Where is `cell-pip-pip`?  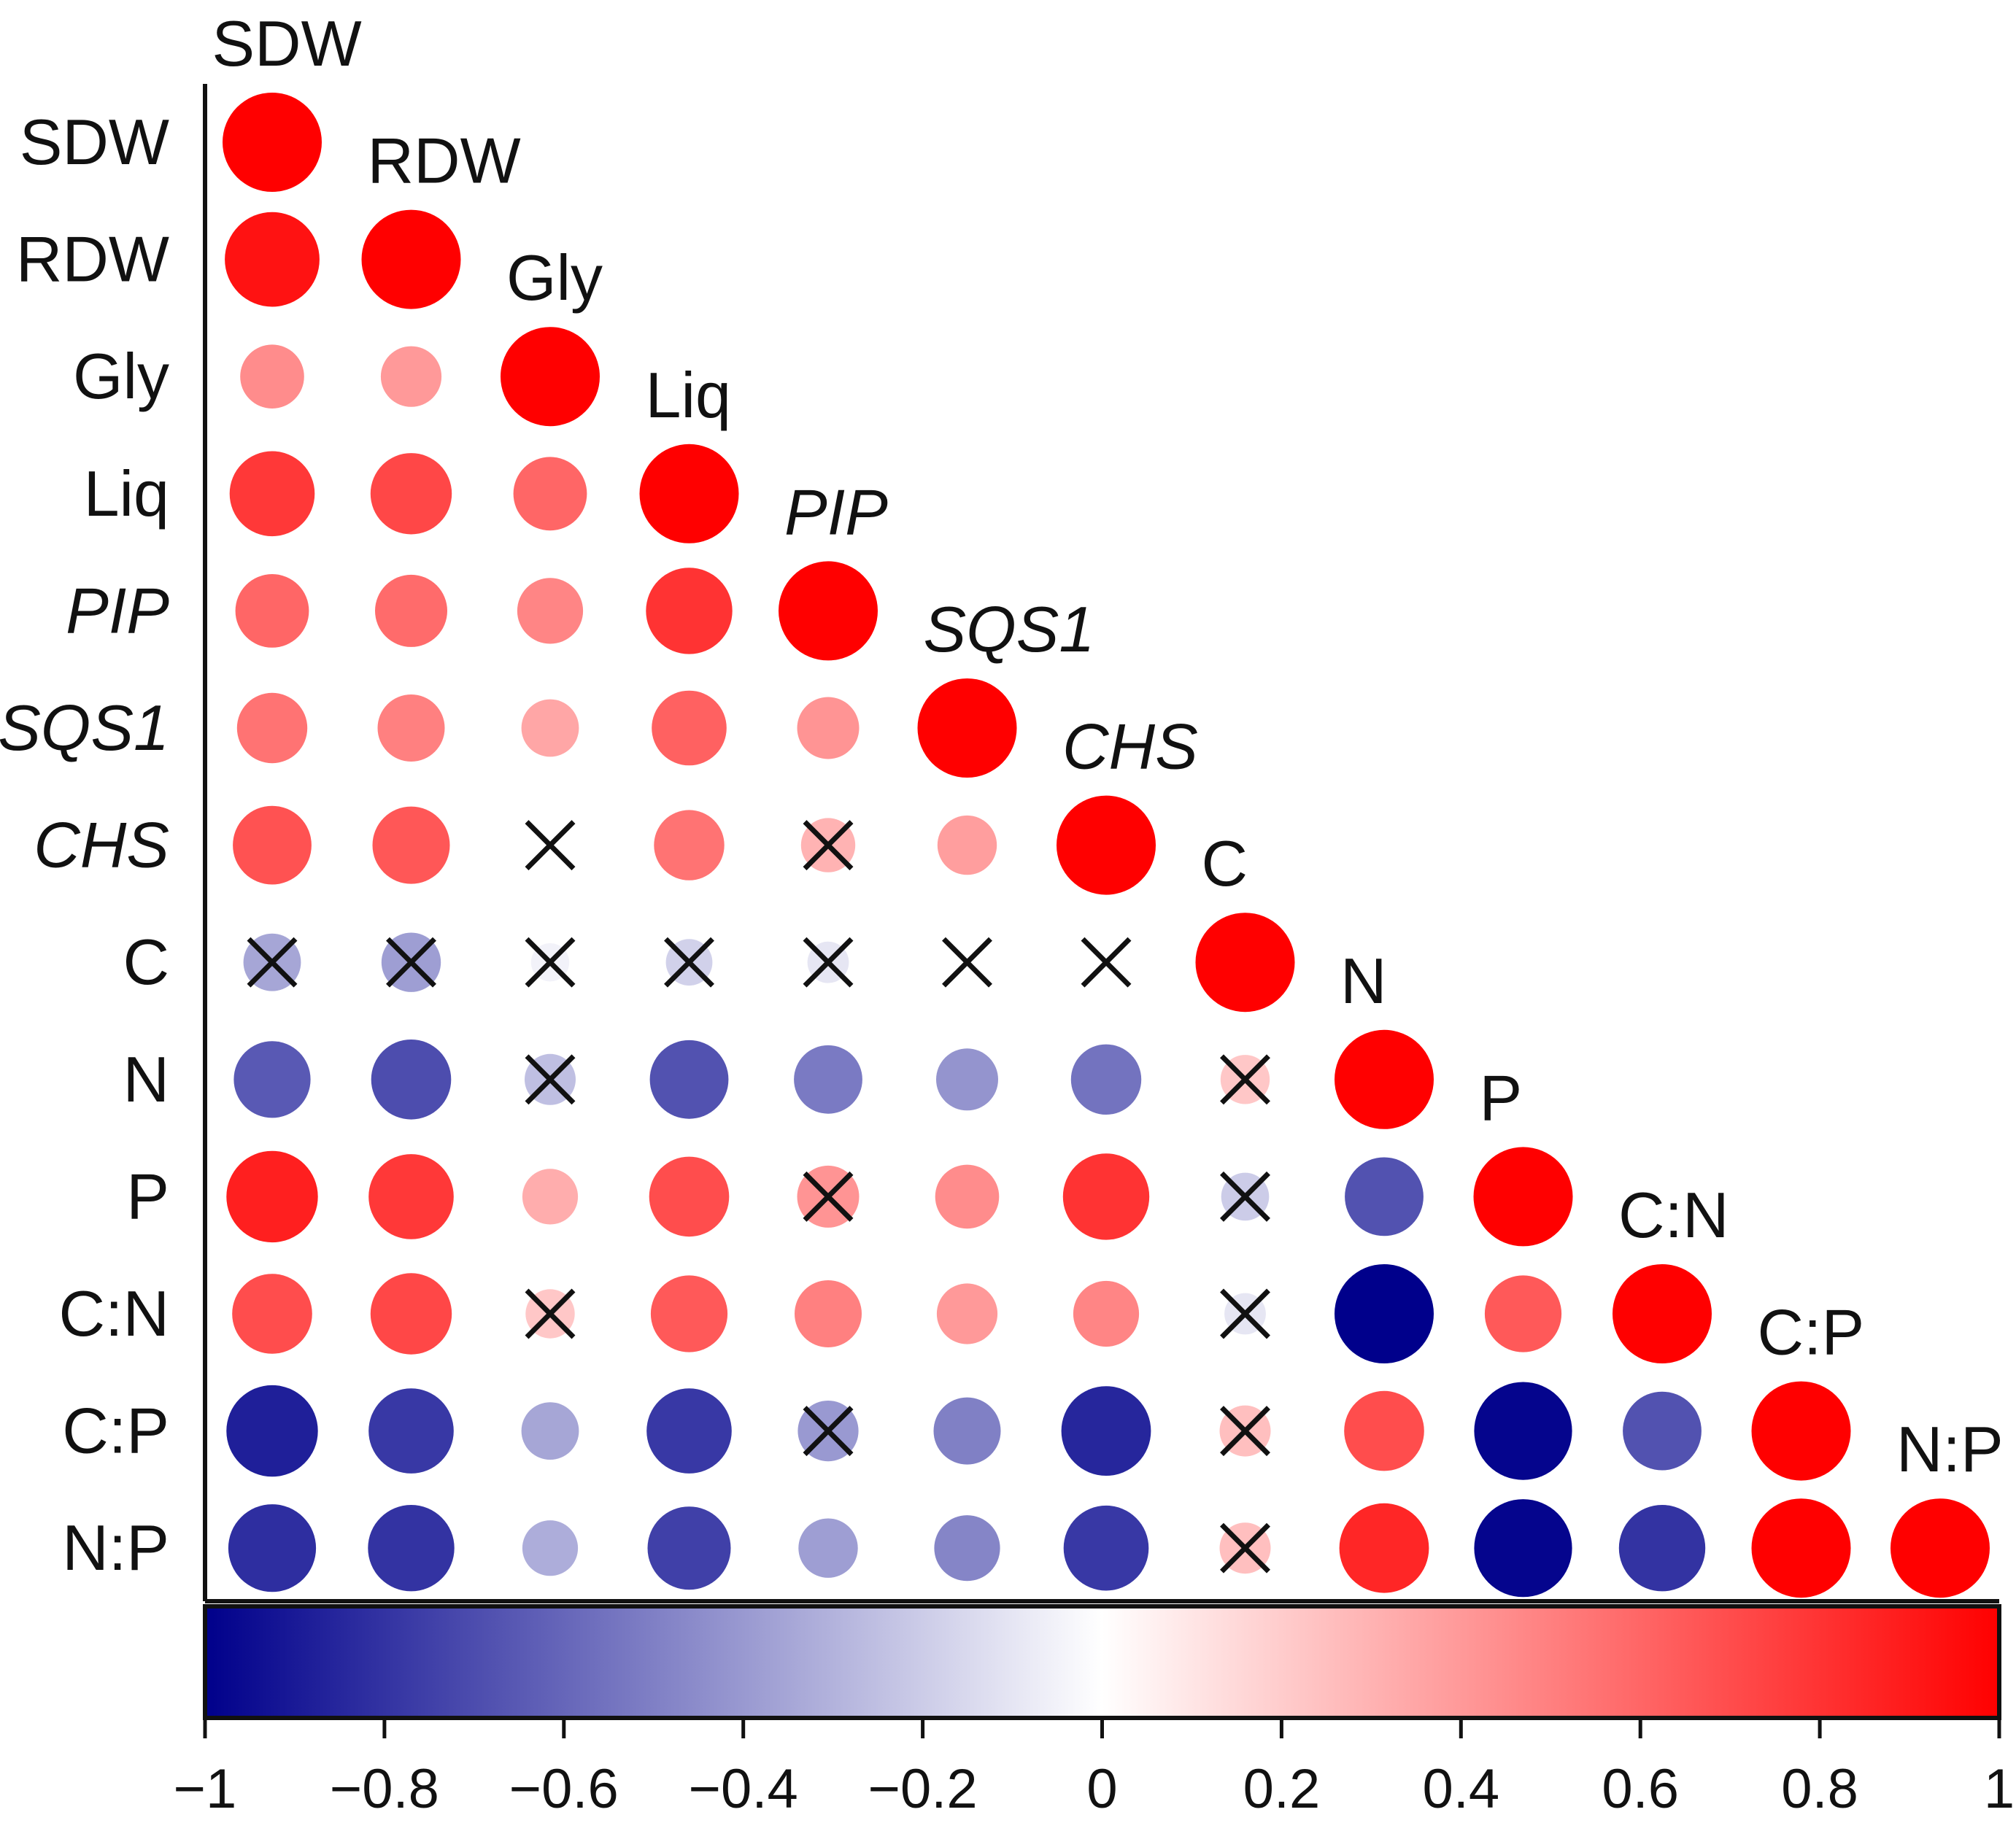
cell-pip-pip is located at coordinates (828, 611).